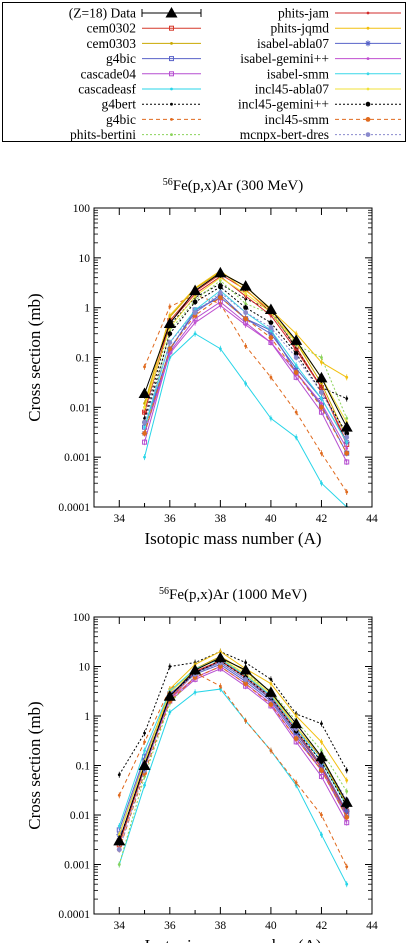 The height and width of the screenshot is (943, 409). I want to click on series-group, so click(245, 386).